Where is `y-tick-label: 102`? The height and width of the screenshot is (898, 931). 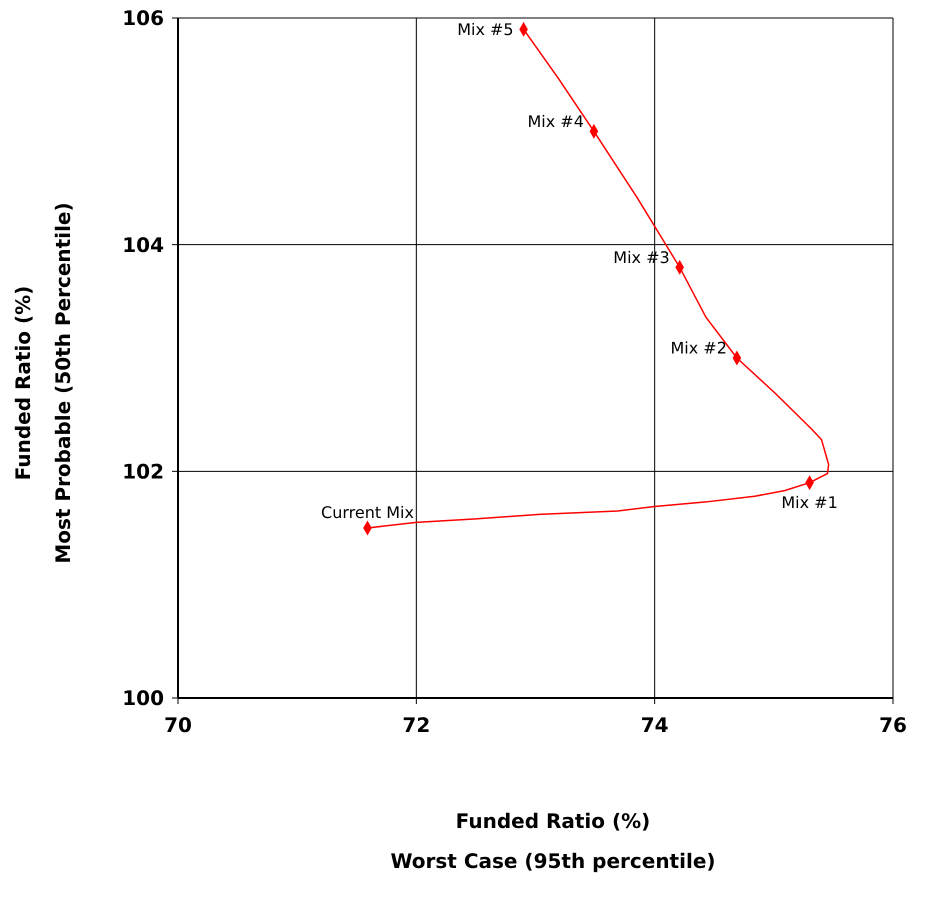 y-tick-label: 102 is located at coordinates (143, 471).